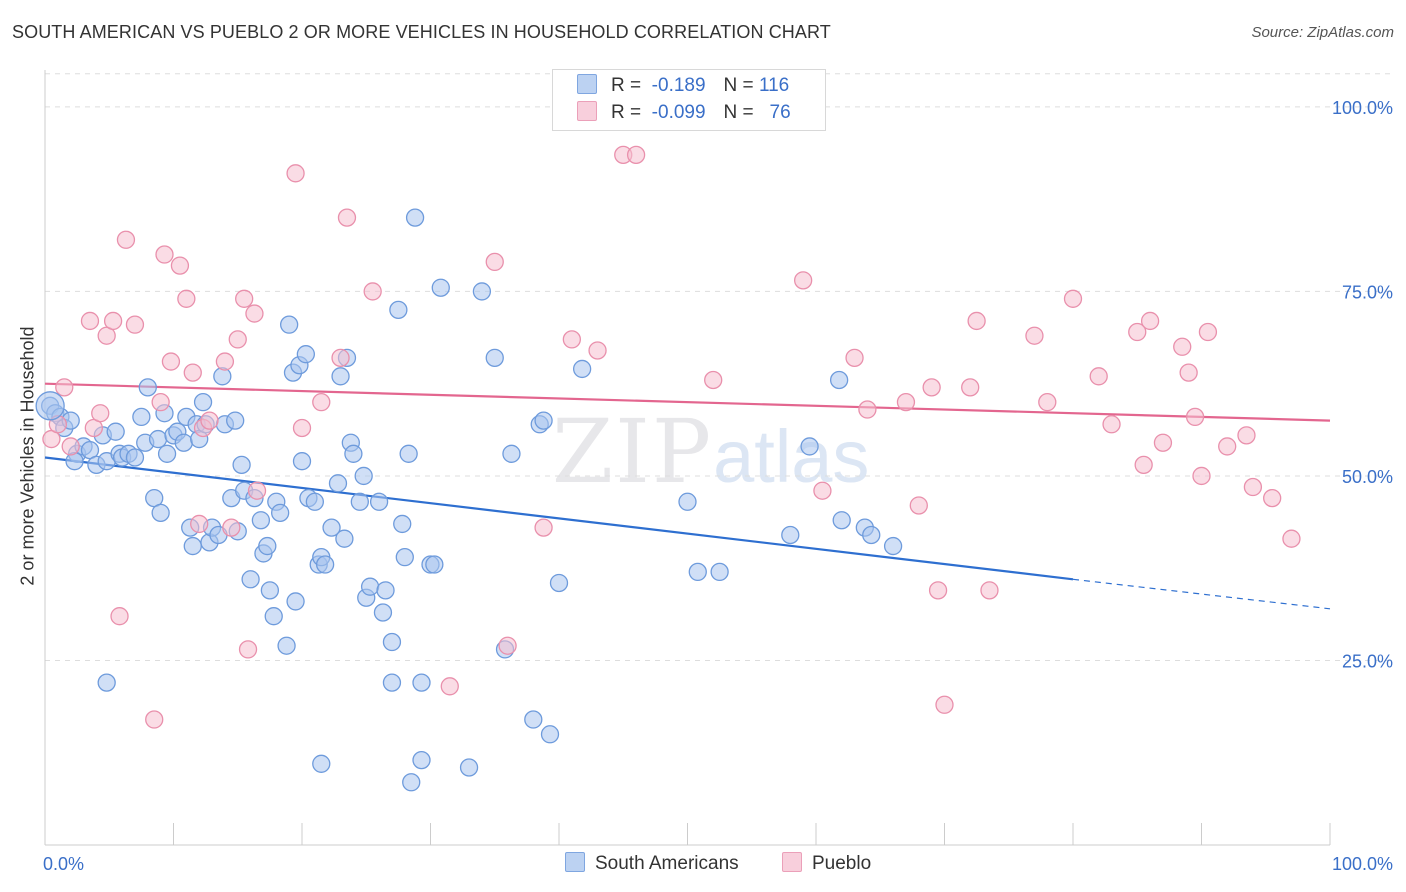 The height and width of the screenshot is (892, 1406). What do you see at coordinates (27, 456) in the screenshot?
I see `y-axis-label: 2 or more Vehicles in Household` at bounding box center [27, 456].